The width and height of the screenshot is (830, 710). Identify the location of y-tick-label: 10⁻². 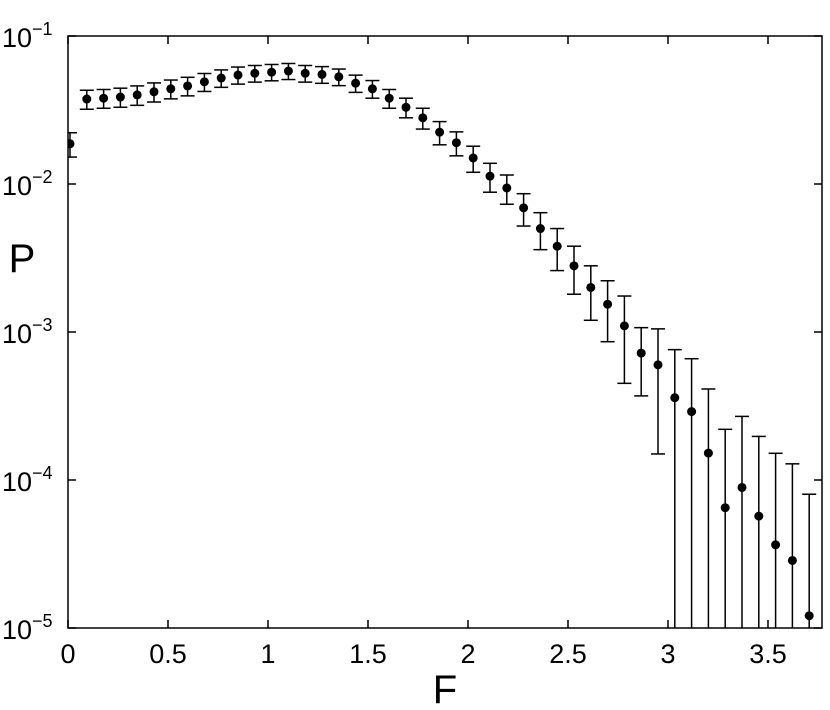
(27, 184).